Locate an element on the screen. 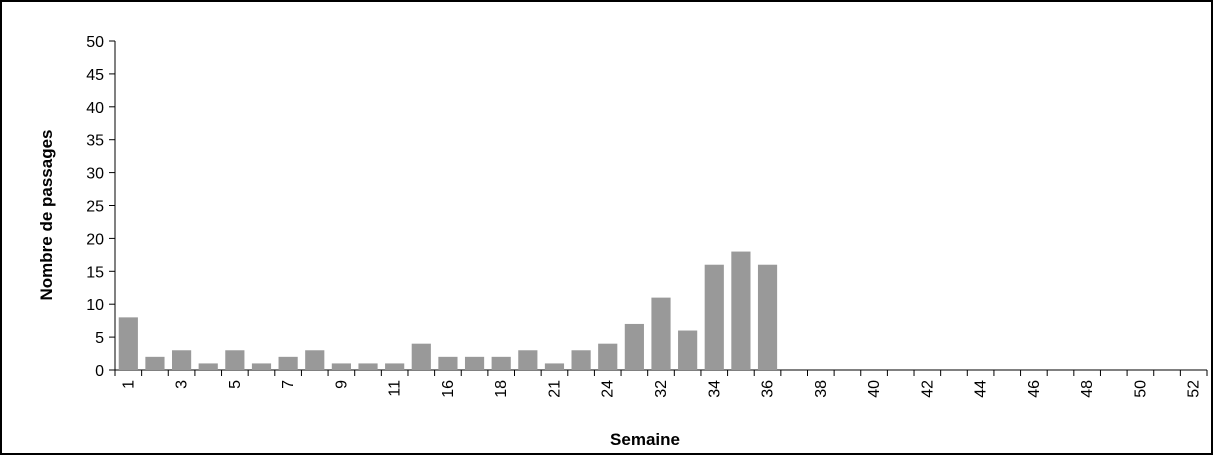 Image resolution: width=1213 pixels, height=455 pixels. y-axis: 0 5 10 15 20 25 30 35 40 45 50 is located at coordinates (101, 207).